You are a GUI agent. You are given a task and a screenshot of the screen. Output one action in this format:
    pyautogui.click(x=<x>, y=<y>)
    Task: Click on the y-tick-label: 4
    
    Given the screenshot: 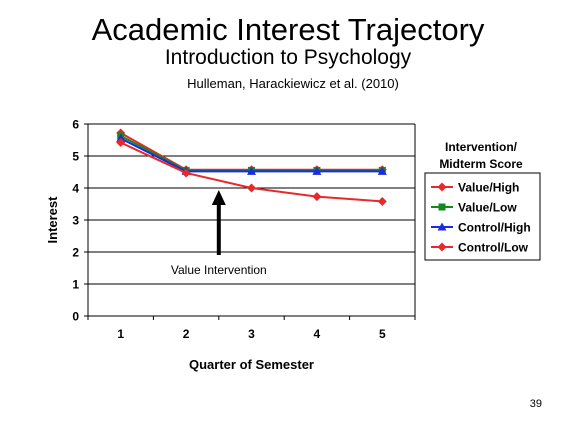 What is the action you would take?
    pyautogui.click(x=75, y=189)
    